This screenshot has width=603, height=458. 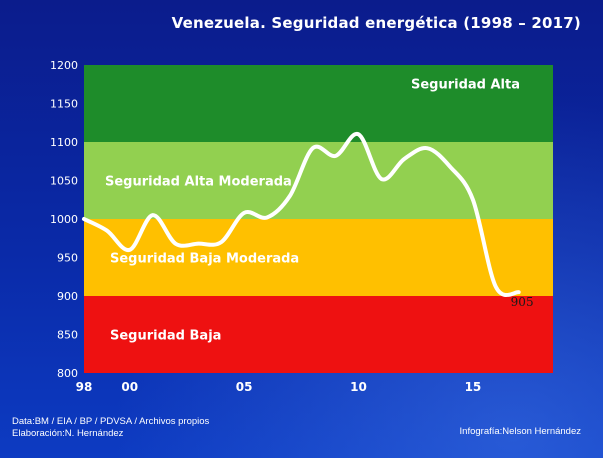 I want to click on y-tick-label: 1100, so click(x=64, y=142).